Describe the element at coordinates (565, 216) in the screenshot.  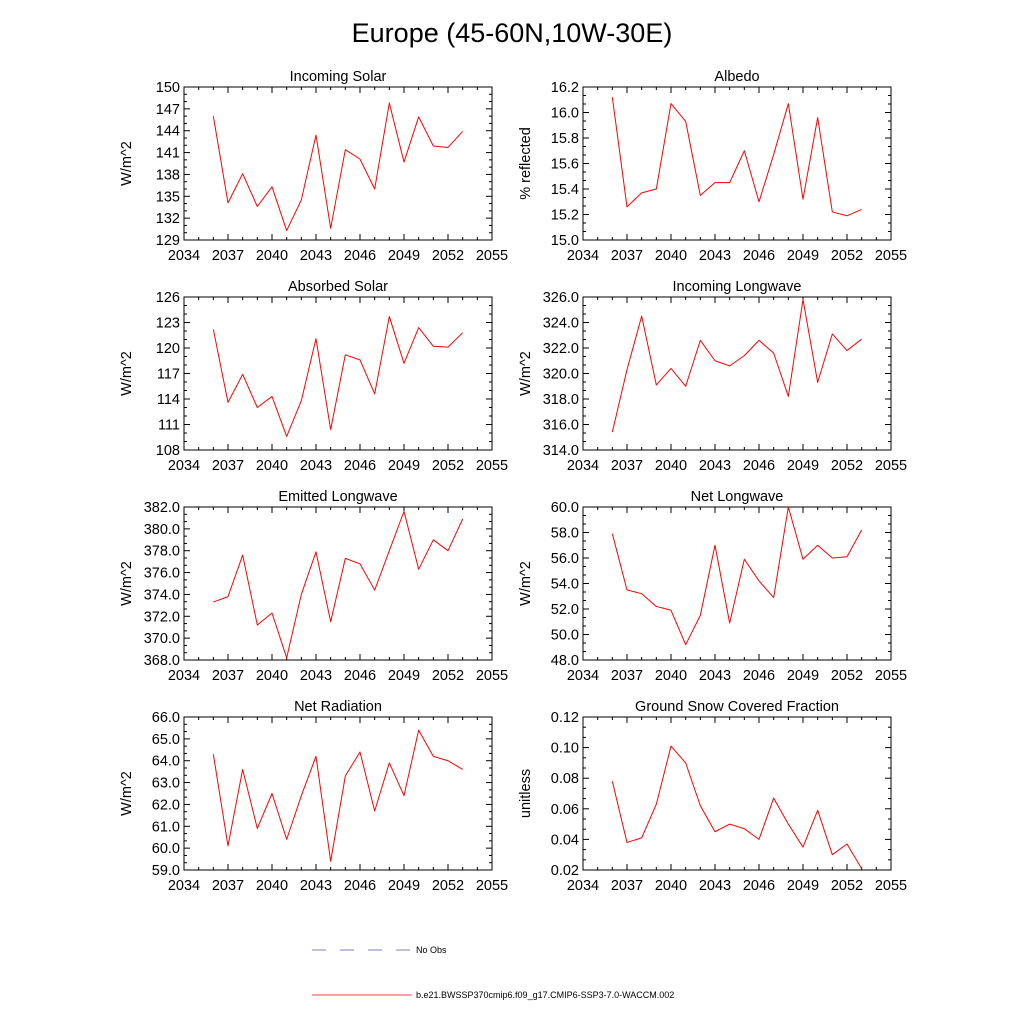
I see `y-tick-label: 15.2` at that location.